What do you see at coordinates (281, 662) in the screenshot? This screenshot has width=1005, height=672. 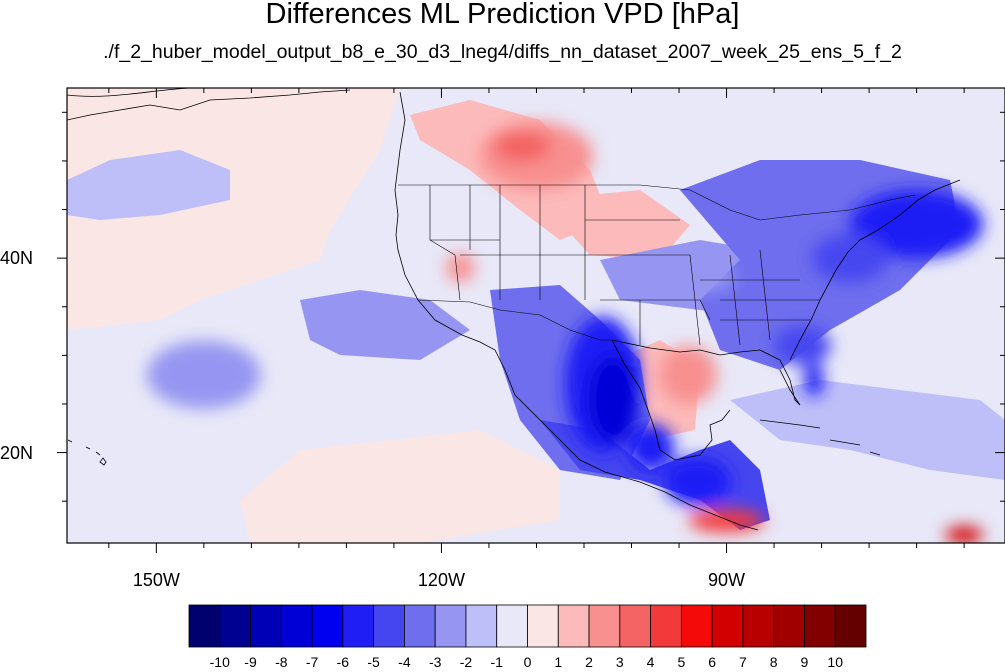 I see `colorbar-label: -8` at bounding box center [281, 662].